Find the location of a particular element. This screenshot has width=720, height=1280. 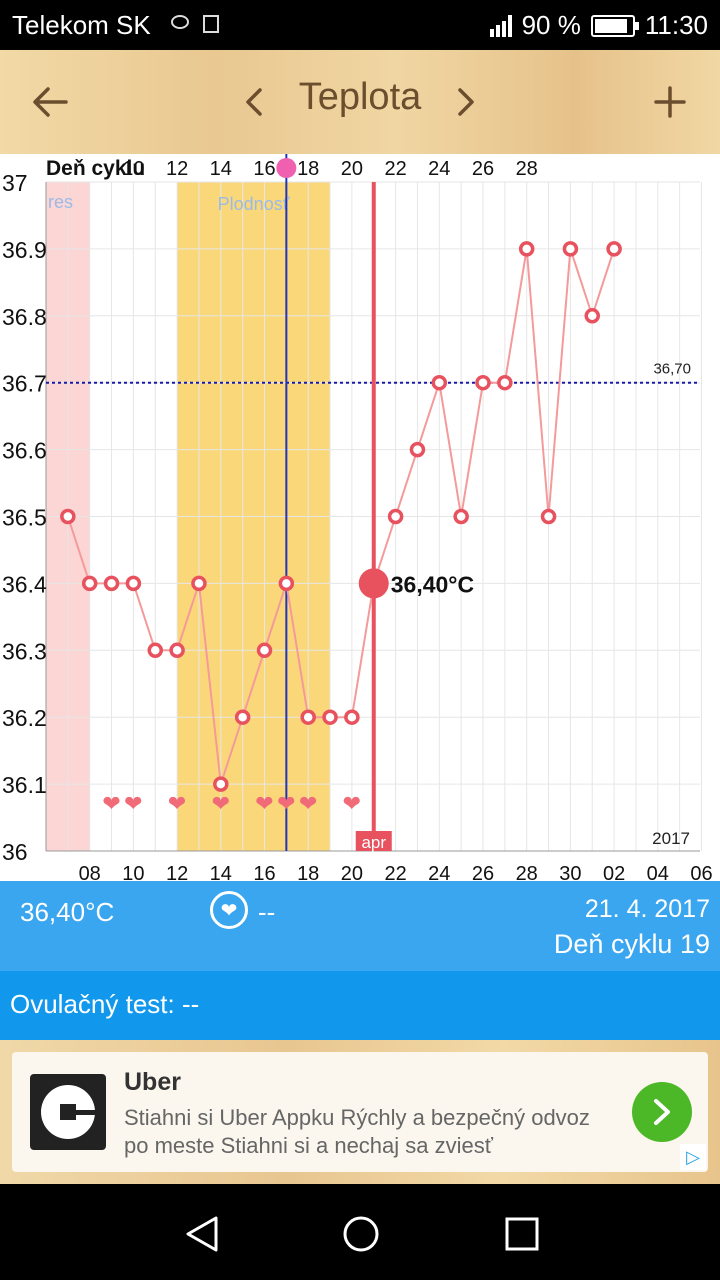

y-tick-label: 36.6 is located at coordinates (24, 451).